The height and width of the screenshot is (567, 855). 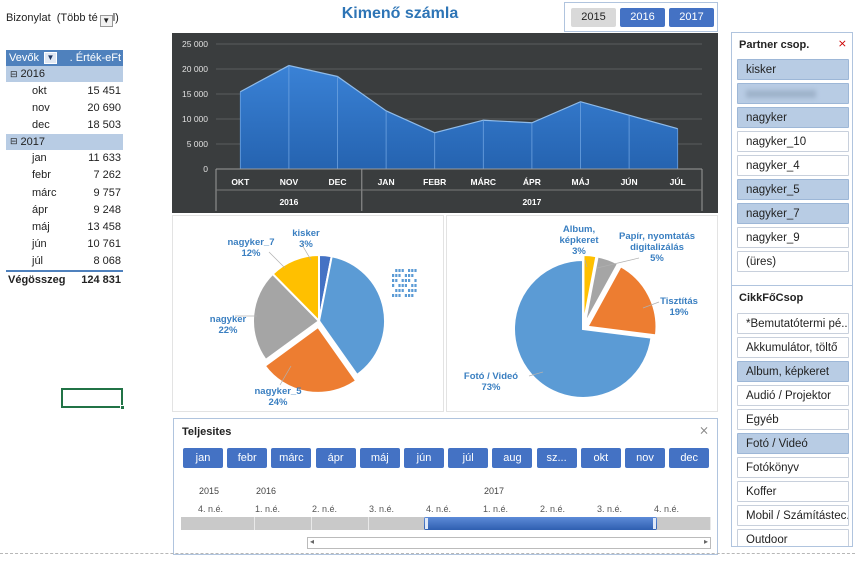 I want to click on pivot-year-row: ⊟ 2016, so click(x=64, y=74).